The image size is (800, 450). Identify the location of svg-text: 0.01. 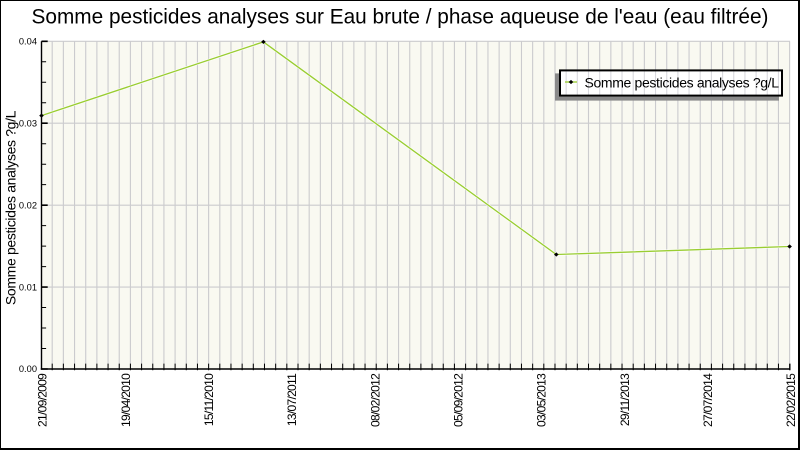
(28, 287).